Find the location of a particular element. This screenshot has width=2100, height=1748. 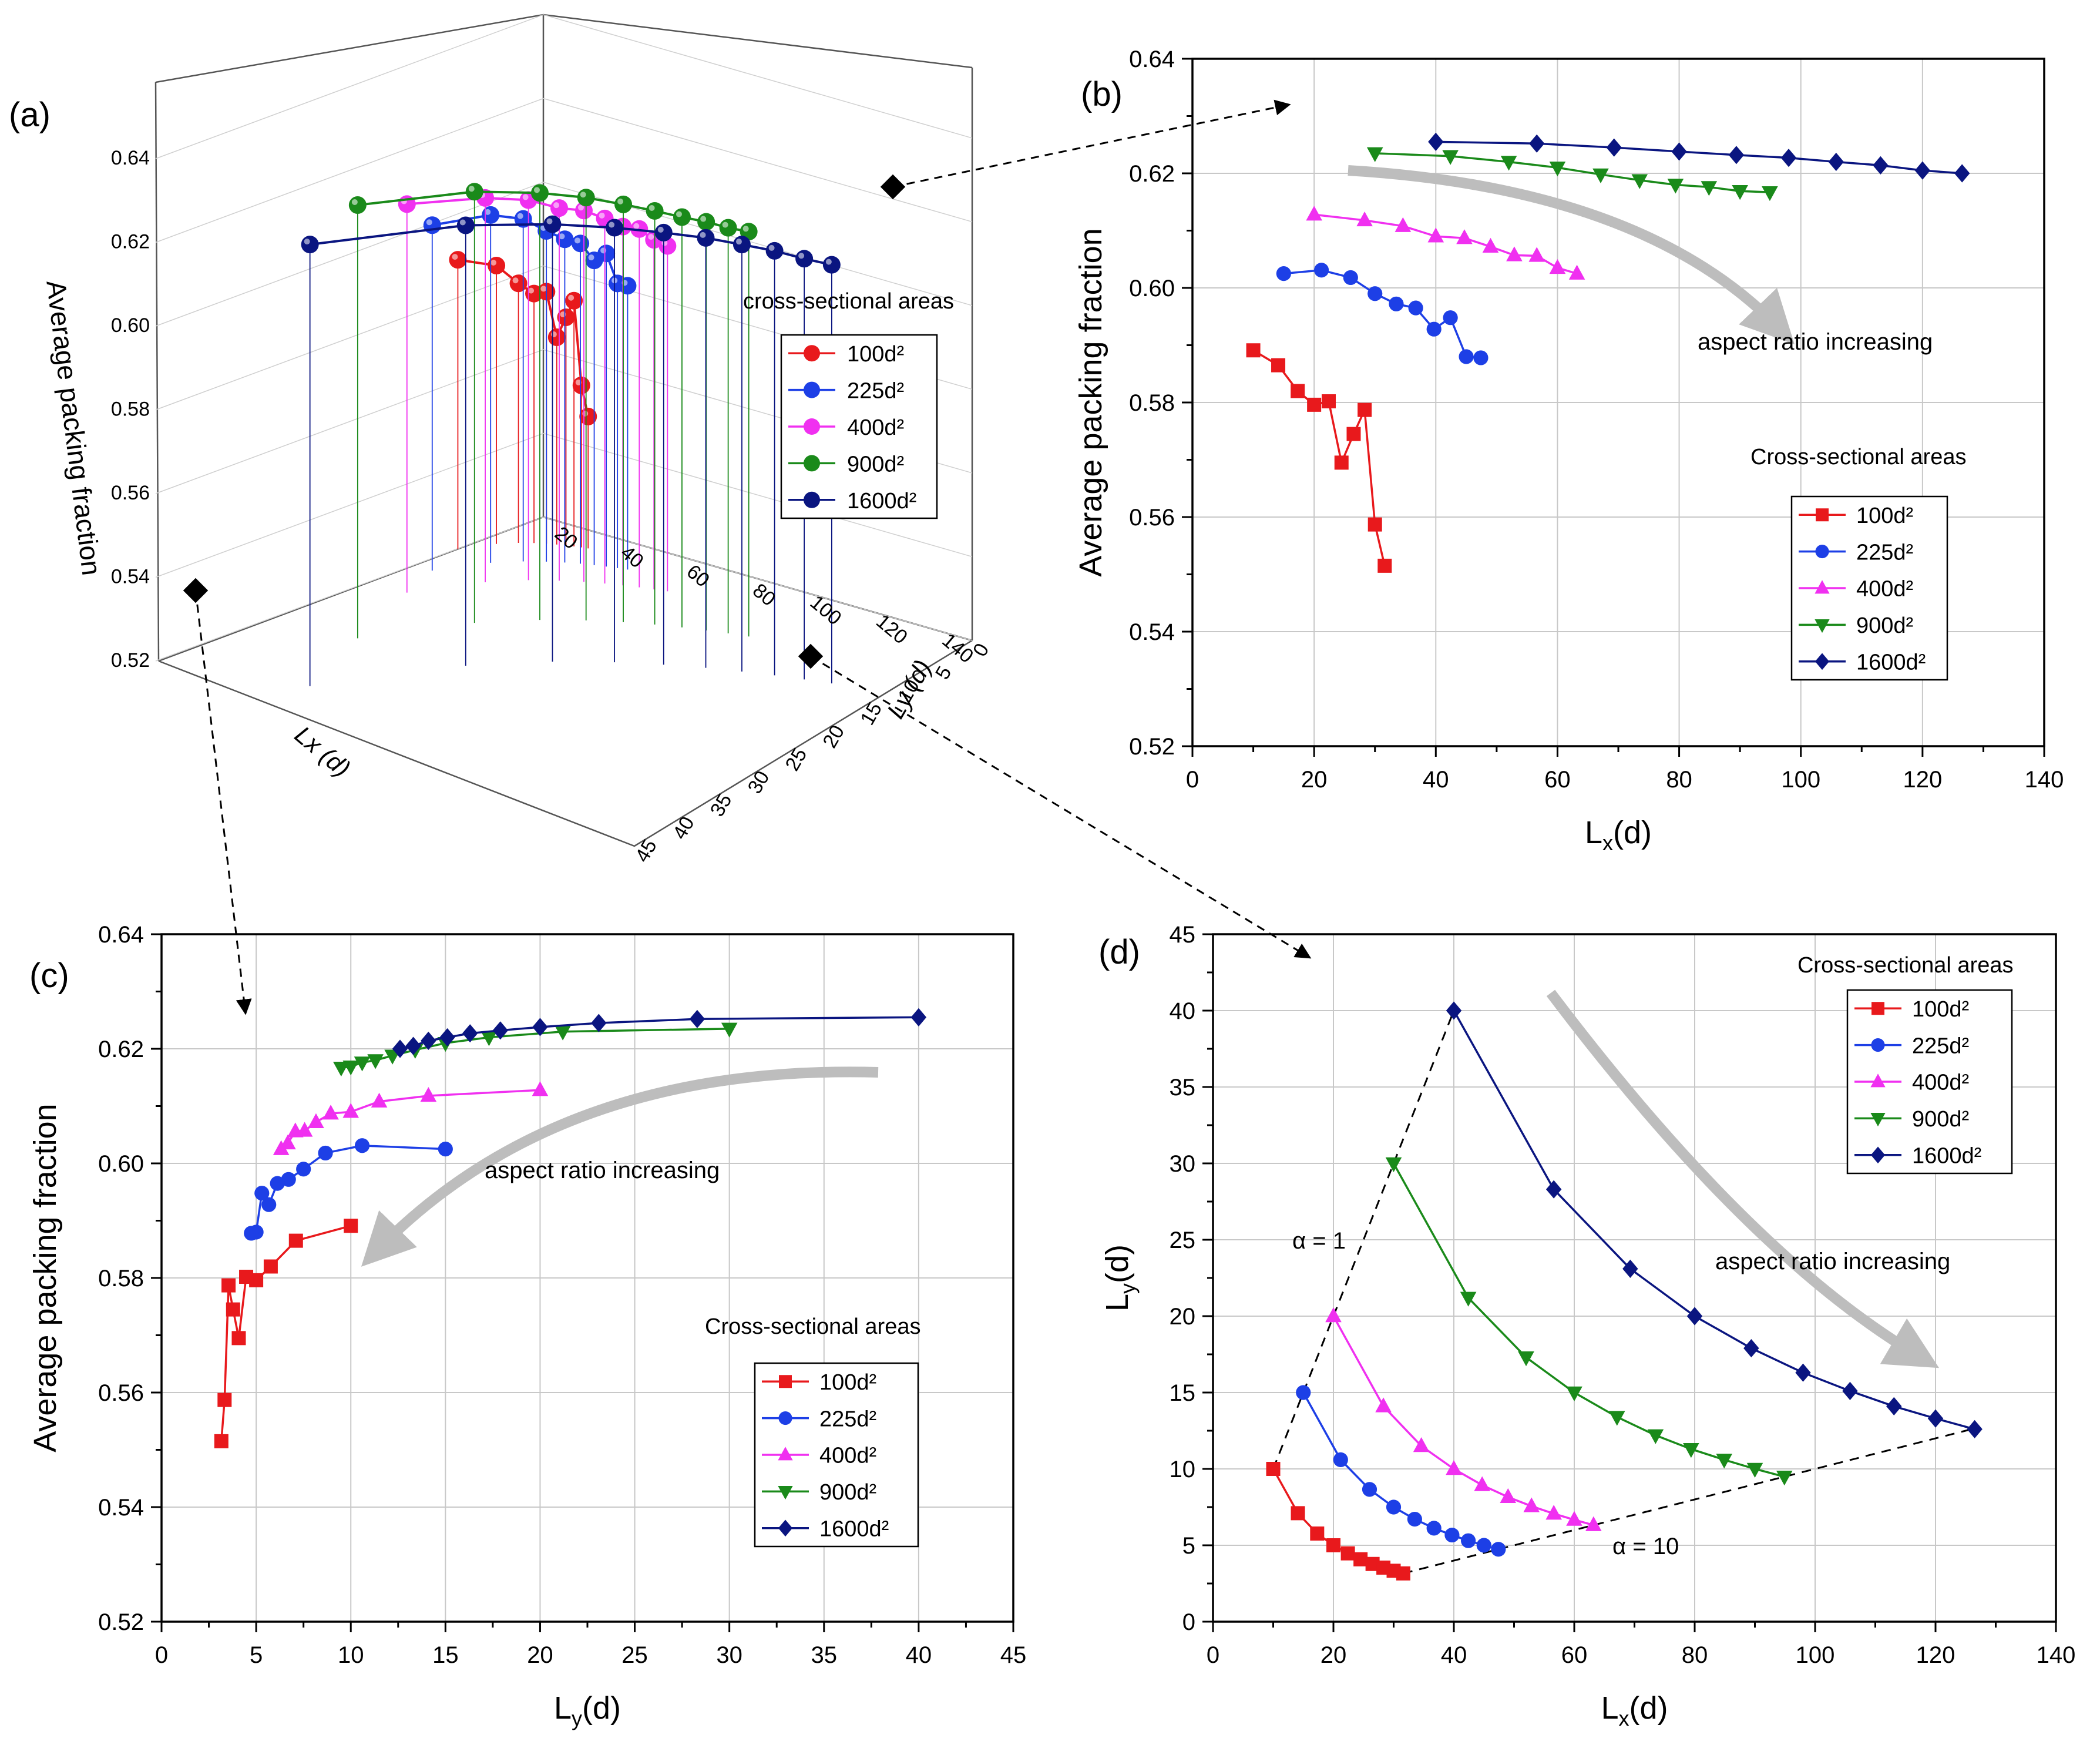

panel-c-legend-item: 225d² is located at coordinates (819, 1419).